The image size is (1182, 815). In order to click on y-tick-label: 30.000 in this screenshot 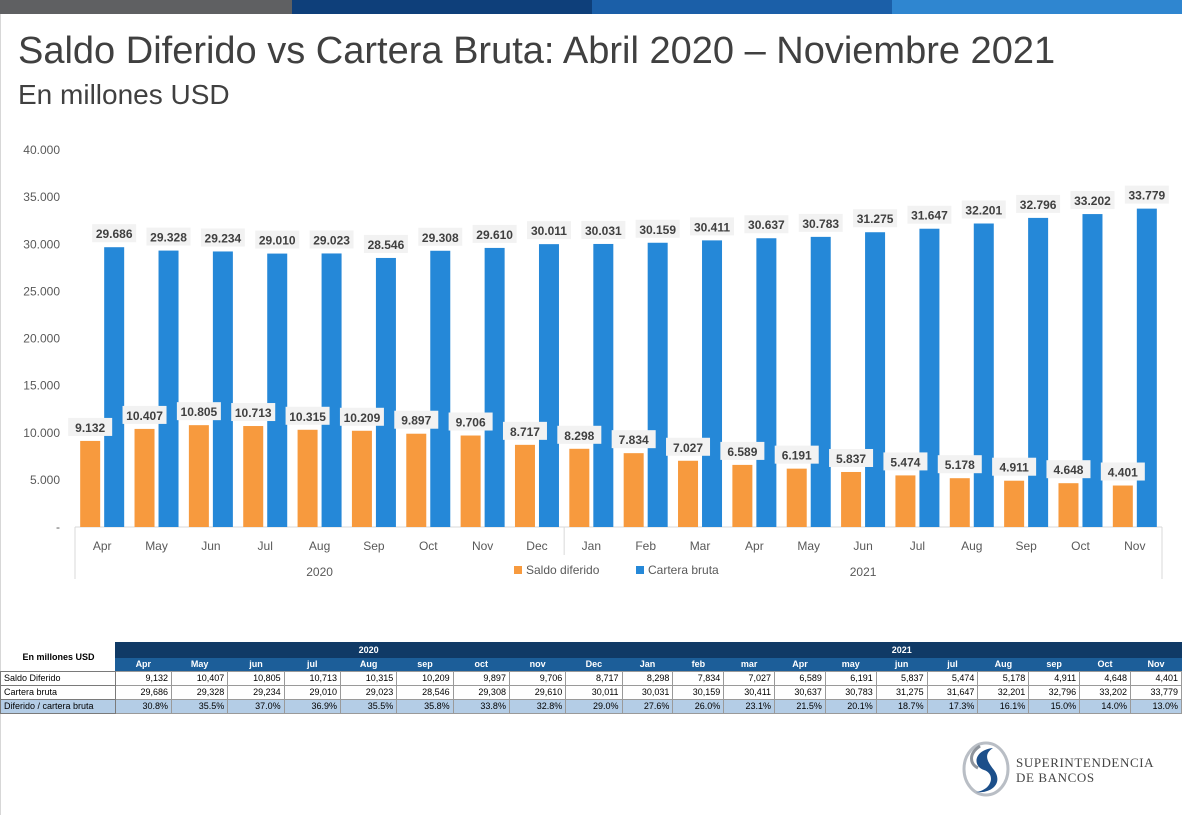, I will do `click(41, 244)`.